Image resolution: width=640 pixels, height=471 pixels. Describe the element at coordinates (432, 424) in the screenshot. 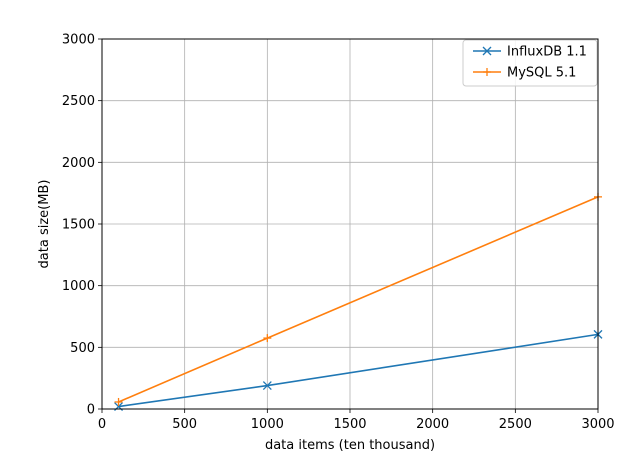

I see `x-tick-label: 2000` at that location.